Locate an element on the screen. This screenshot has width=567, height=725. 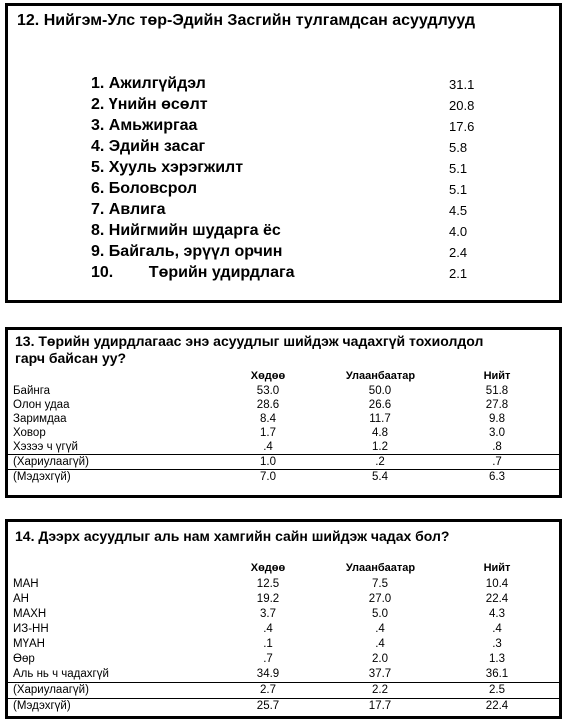
table-cell: .8 is located at coordinates (497, 447).